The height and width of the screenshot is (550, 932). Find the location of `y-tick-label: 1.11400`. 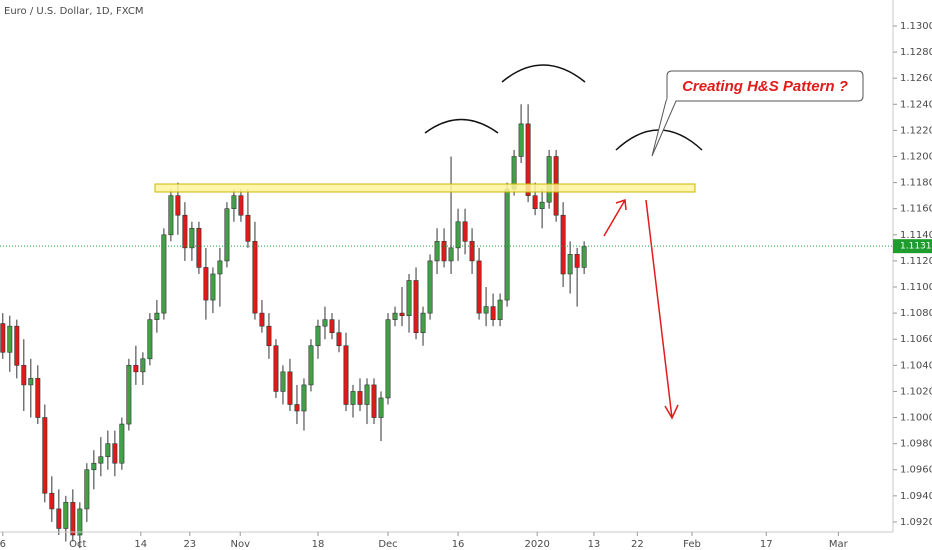

y-tick-label: 1.11400 is located at coordinates (916, 235).